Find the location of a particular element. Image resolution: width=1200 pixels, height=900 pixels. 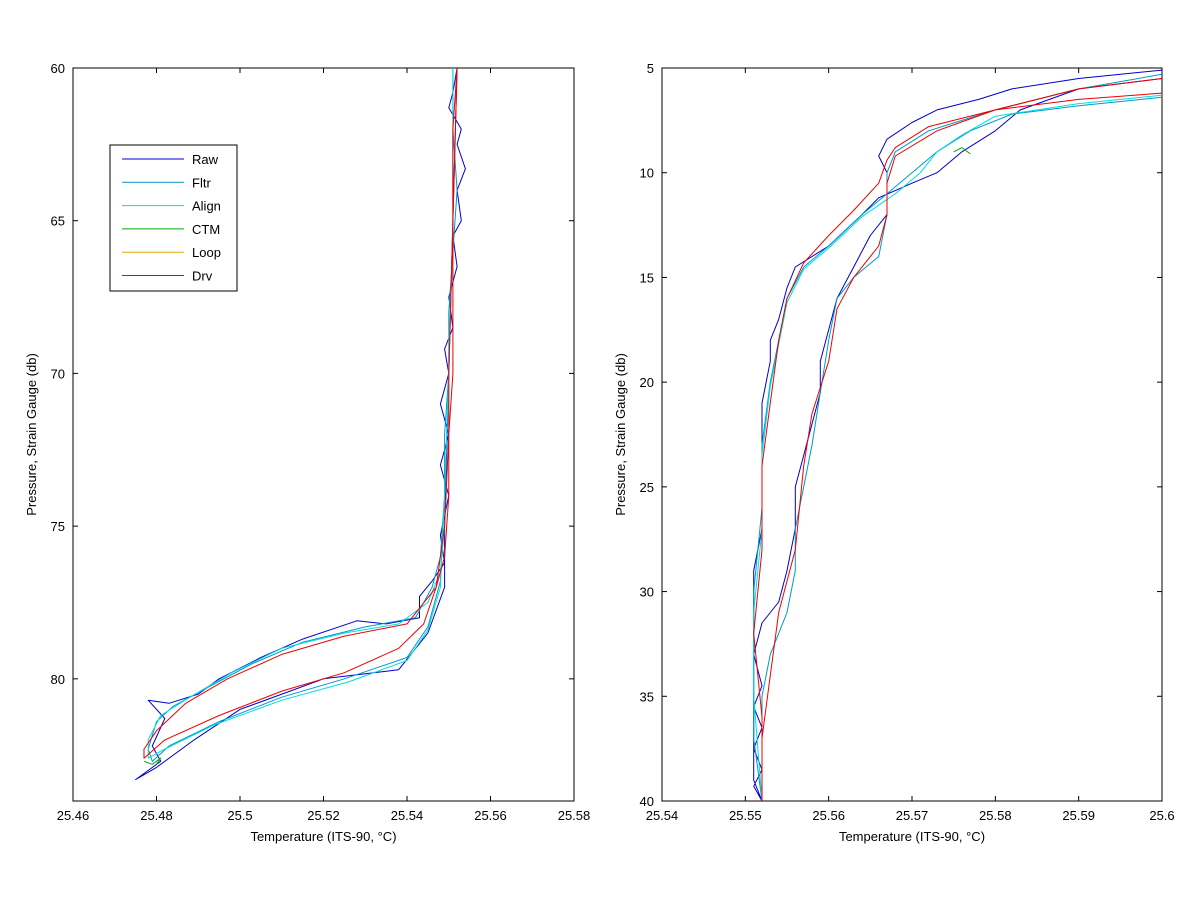

y-tick-label: 25 is located at coordinates (647, 487).